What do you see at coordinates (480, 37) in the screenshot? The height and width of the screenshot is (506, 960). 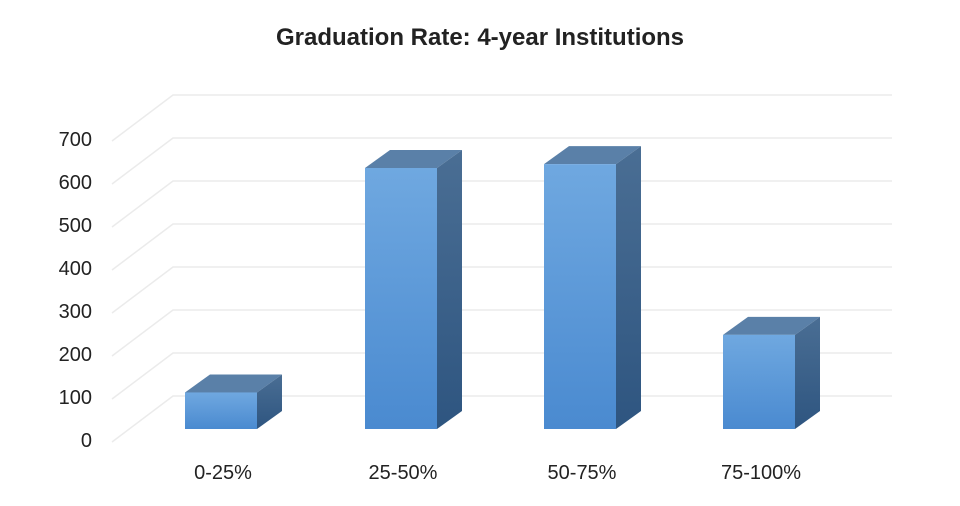 I see `chart-title: Graduation Rate: 4-year Institutions` at bounding box center [480, 37].